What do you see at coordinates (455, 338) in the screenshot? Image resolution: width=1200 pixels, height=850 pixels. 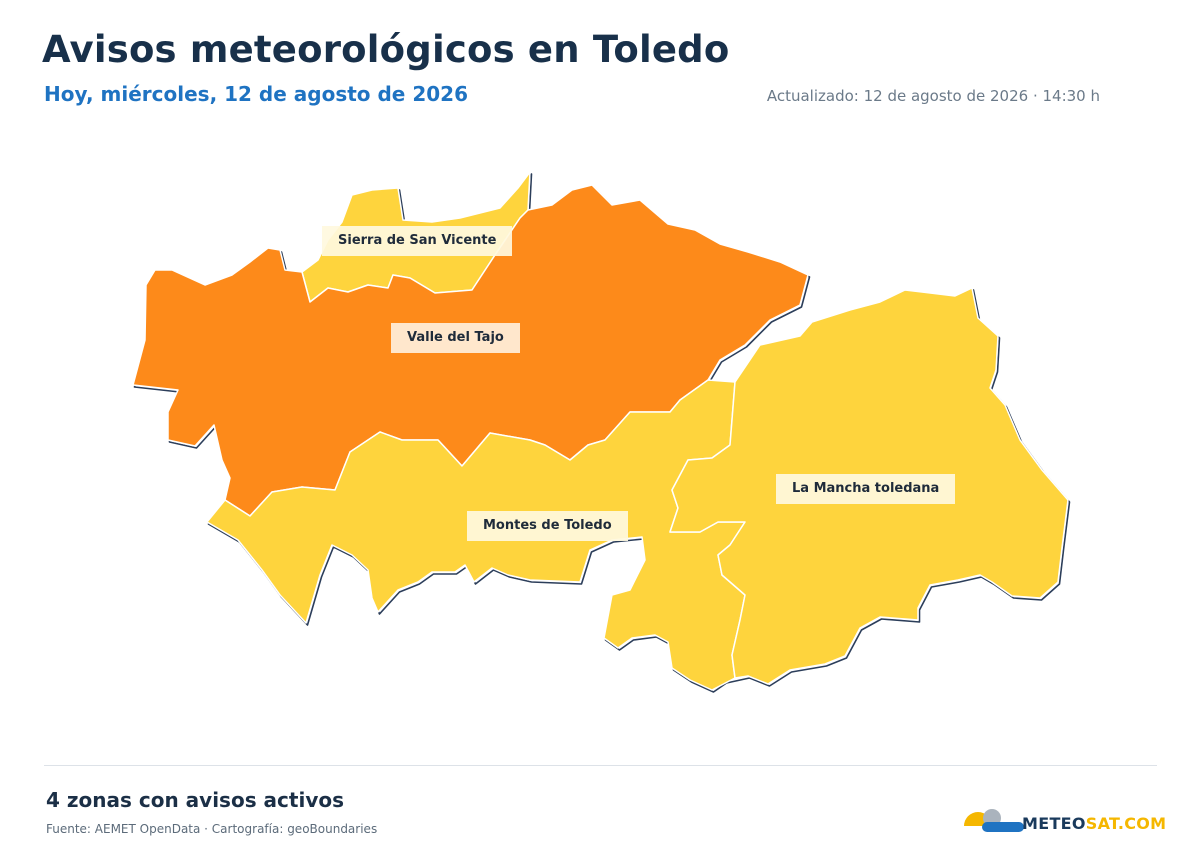 I see `zone-label-valle-del-tajo: Valle del Tajo` at bounding box center [455, 338].